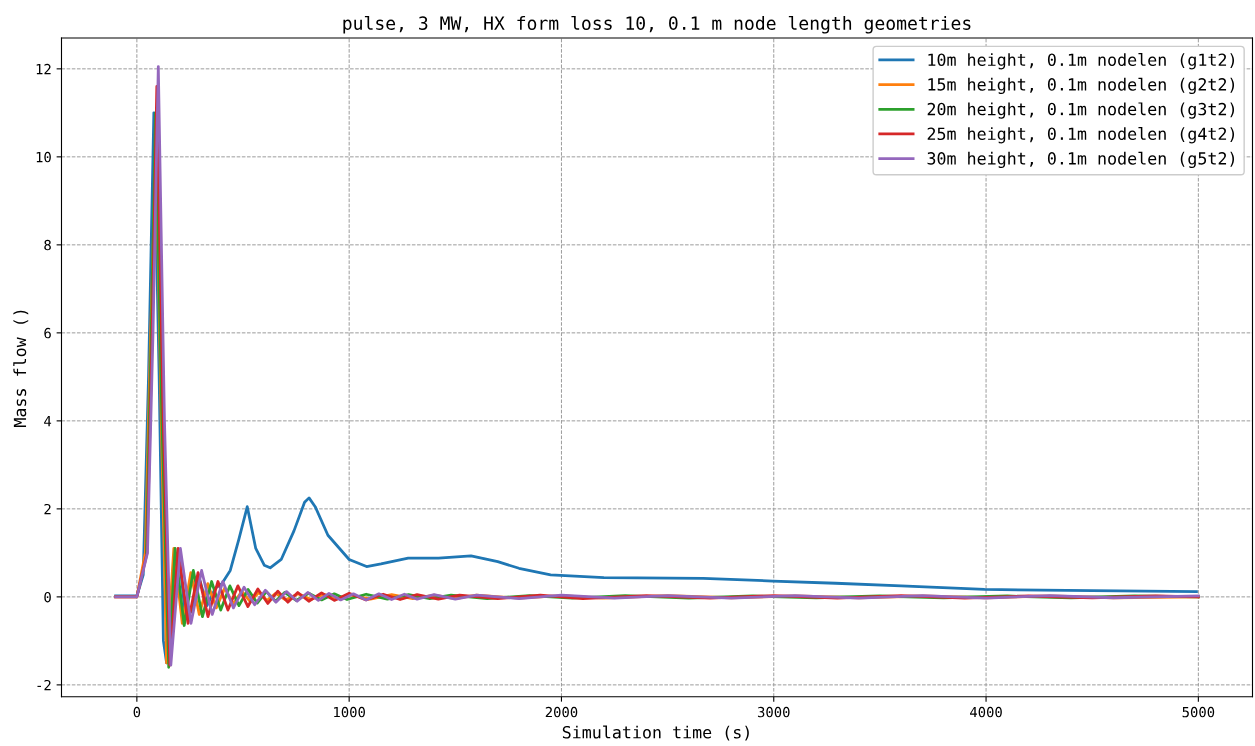  What do you see at coordinates (43, 69) in the screenshot?
I see `y-tick-label: 12` at bounding box center [43, 69].